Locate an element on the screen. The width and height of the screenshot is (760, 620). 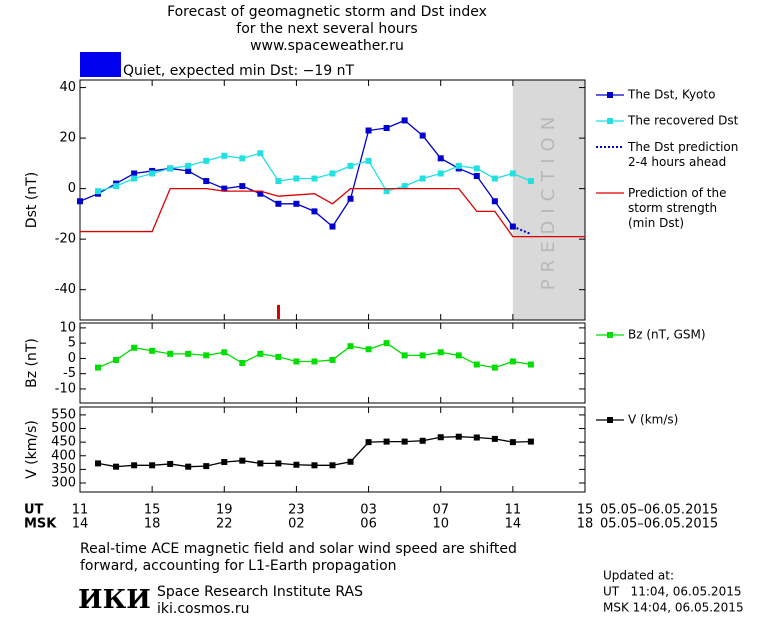
y-tick-label: 550 is located at coordinates (63, 414).